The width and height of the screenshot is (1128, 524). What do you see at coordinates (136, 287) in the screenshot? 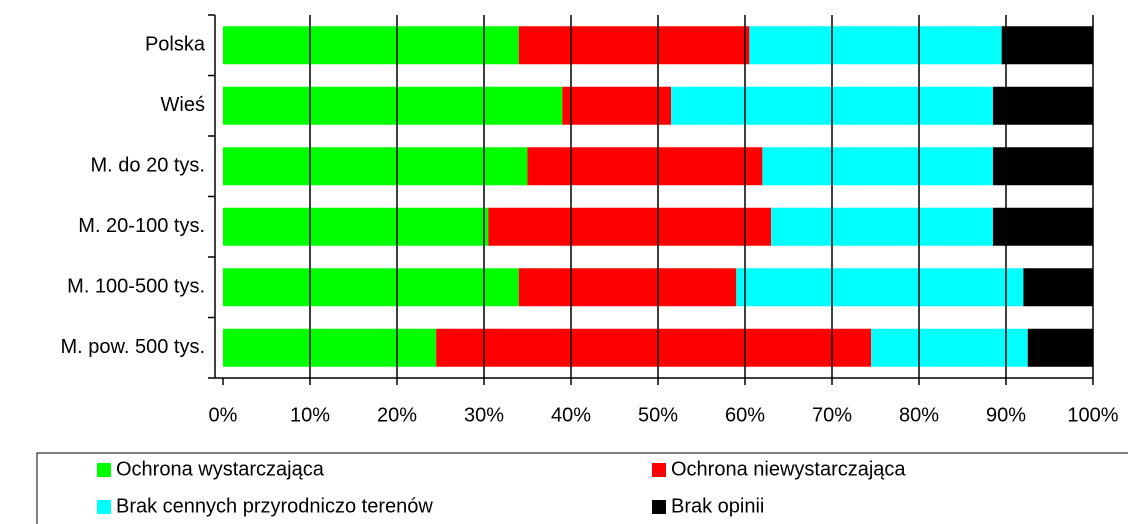
I see `y-tick-label: M. 100-500 tys.` at bounding box center [136, 287].